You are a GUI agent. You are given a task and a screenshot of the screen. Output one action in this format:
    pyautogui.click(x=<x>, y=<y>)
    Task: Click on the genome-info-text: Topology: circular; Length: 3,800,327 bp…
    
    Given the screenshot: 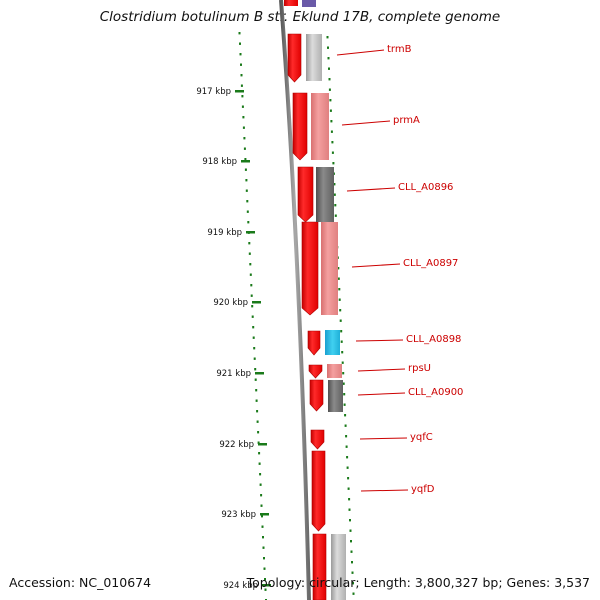 What is the action you would take?
    pyautogui.click(x=418, y=582)
    